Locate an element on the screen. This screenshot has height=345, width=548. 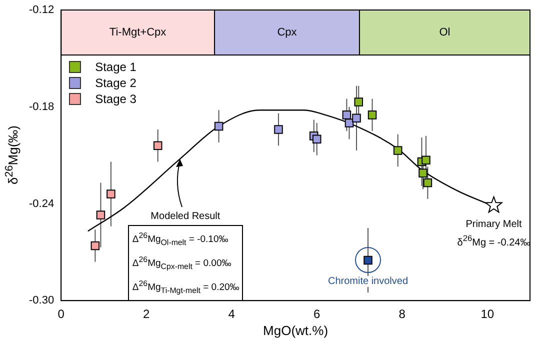
annotation: Primary Melt is located at coordinates (494, 224).